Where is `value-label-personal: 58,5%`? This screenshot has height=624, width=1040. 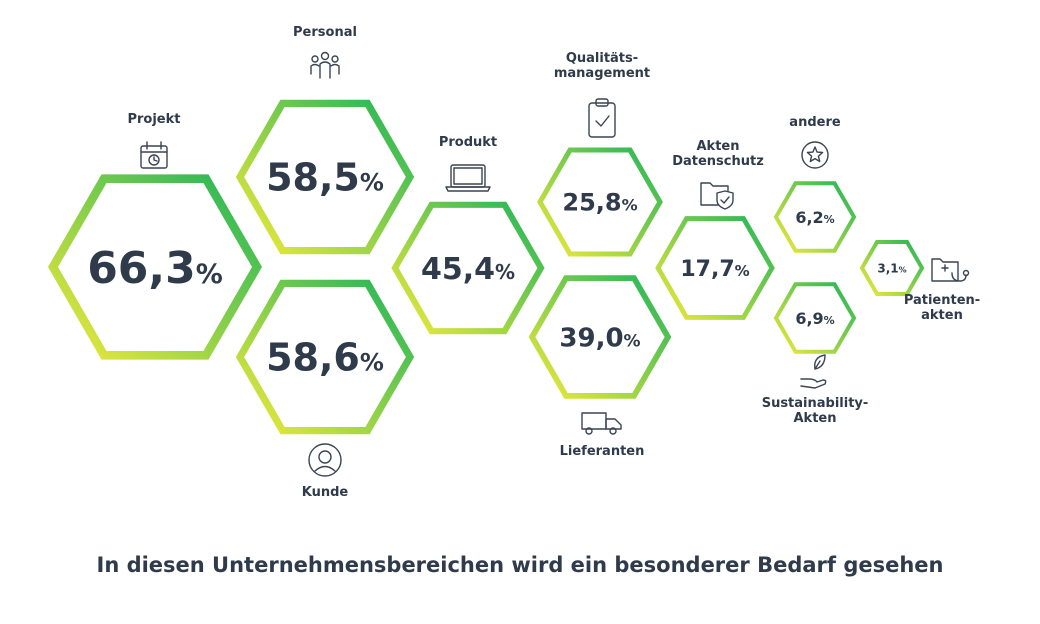
value-label-personal: 58,5% is located at coordinates (325, 178).